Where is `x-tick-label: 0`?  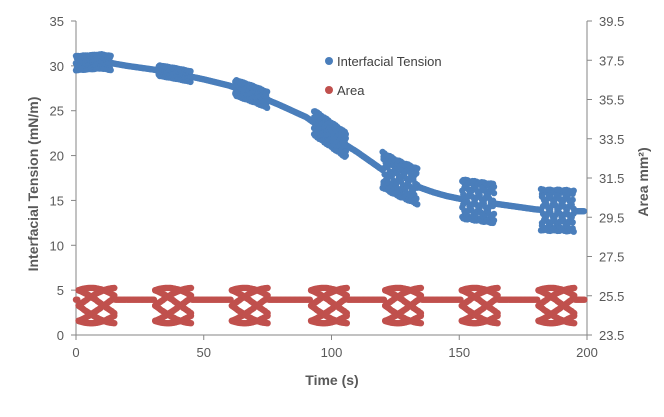 x-tick-label: 0 is located at coordinates (75, 352).